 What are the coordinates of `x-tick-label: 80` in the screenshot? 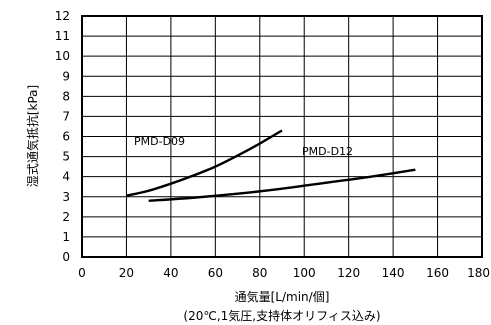 It's located at (259, 273).